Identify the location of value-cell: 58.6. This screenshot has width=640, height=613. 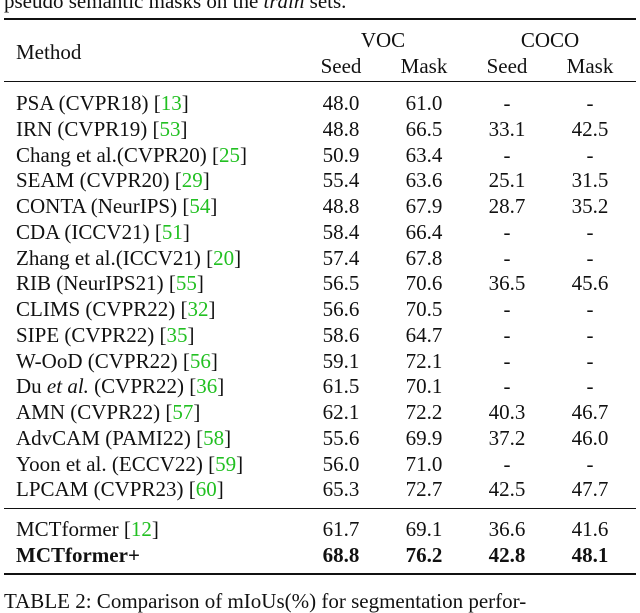
(341, 334).